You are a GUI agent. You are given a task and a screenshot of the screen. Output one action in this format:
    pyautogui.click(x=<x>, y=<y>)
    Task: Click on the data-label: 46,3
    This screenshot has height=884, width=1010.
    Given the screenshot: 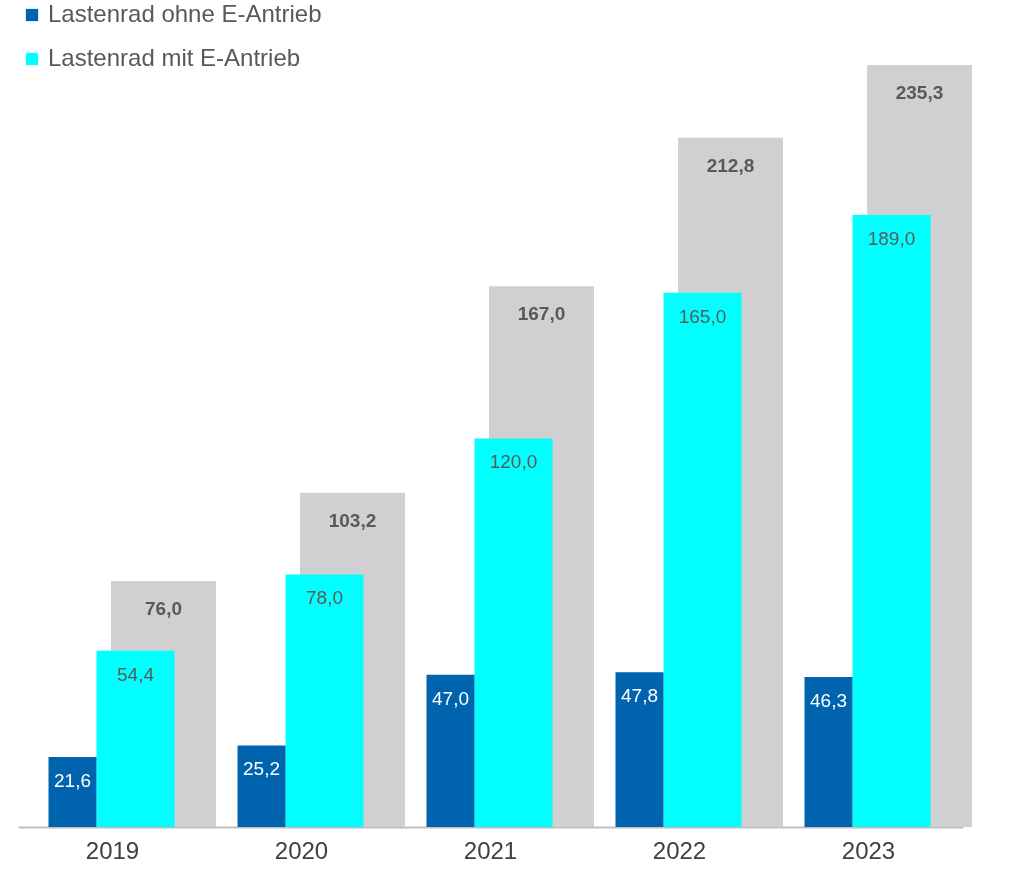 What is the action you would take?
    pyautogui.click(x=828, y=701)
    